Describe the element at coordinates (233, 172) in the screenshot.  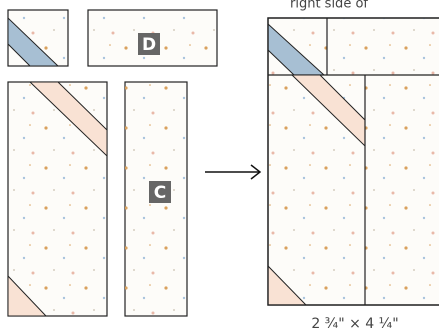
I see `arrow` at that location.